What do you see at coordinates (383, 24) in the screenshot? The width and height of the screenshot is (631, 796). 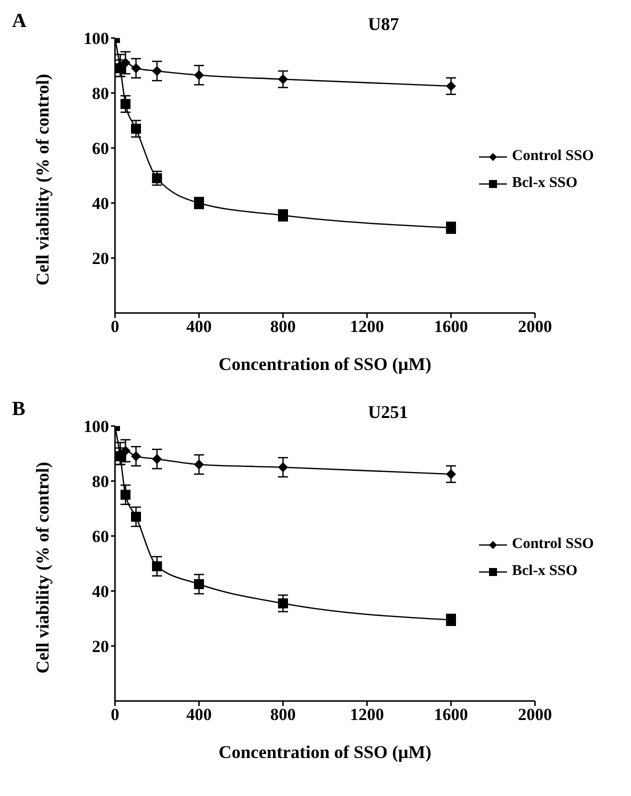 I see `chart-title: U87` at bounding box center [383, 24].